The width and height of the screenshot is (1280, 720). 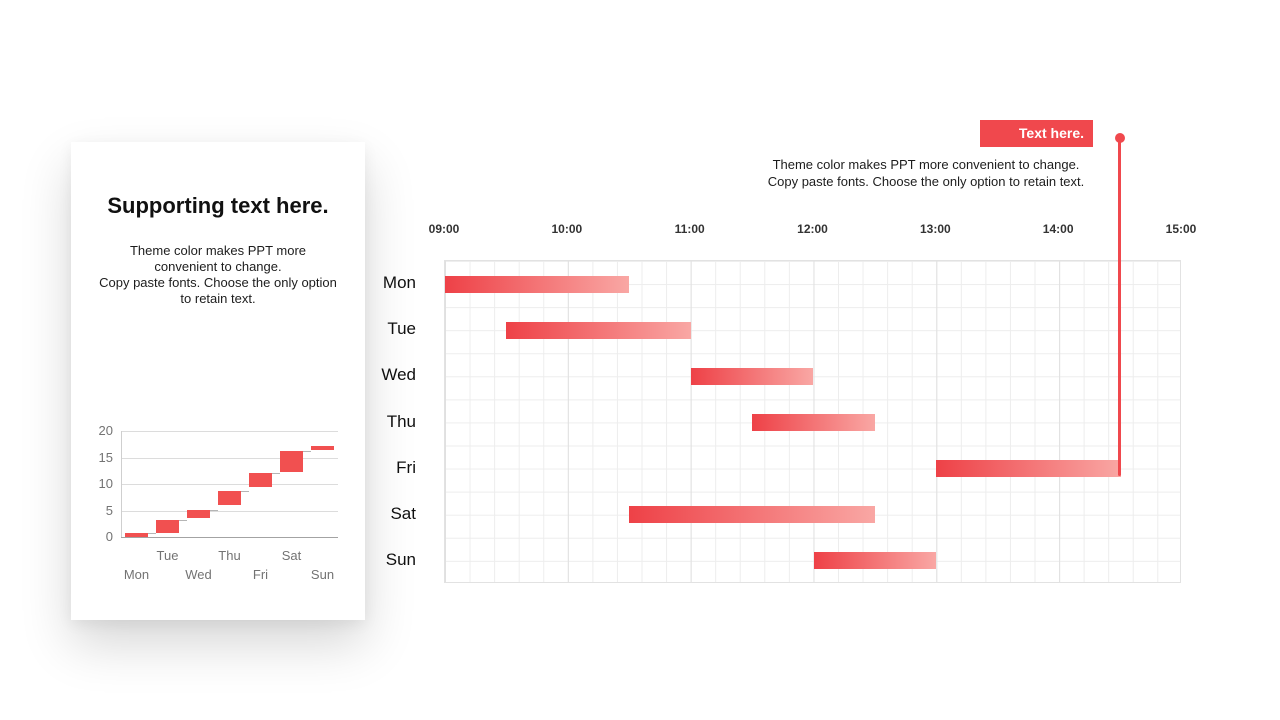 What do you see at coordinates (935, 229) in the screenshot?
I see `time-label-1300: 13:00` at bounding box center [935, 229].